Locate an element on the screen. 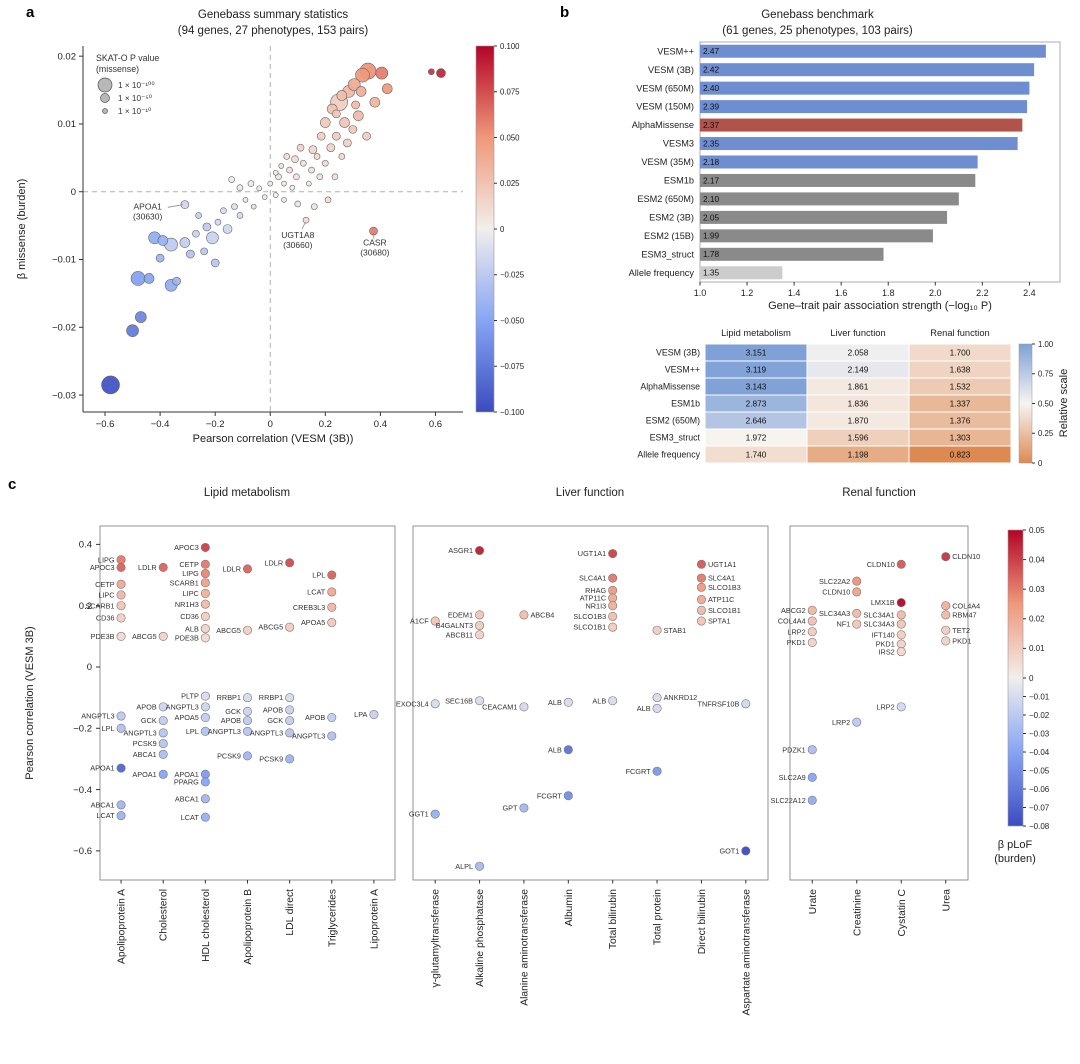 This screenshot has width=1080, height=1064. chart-text: APOA5 is located at coordinates (313, 622).